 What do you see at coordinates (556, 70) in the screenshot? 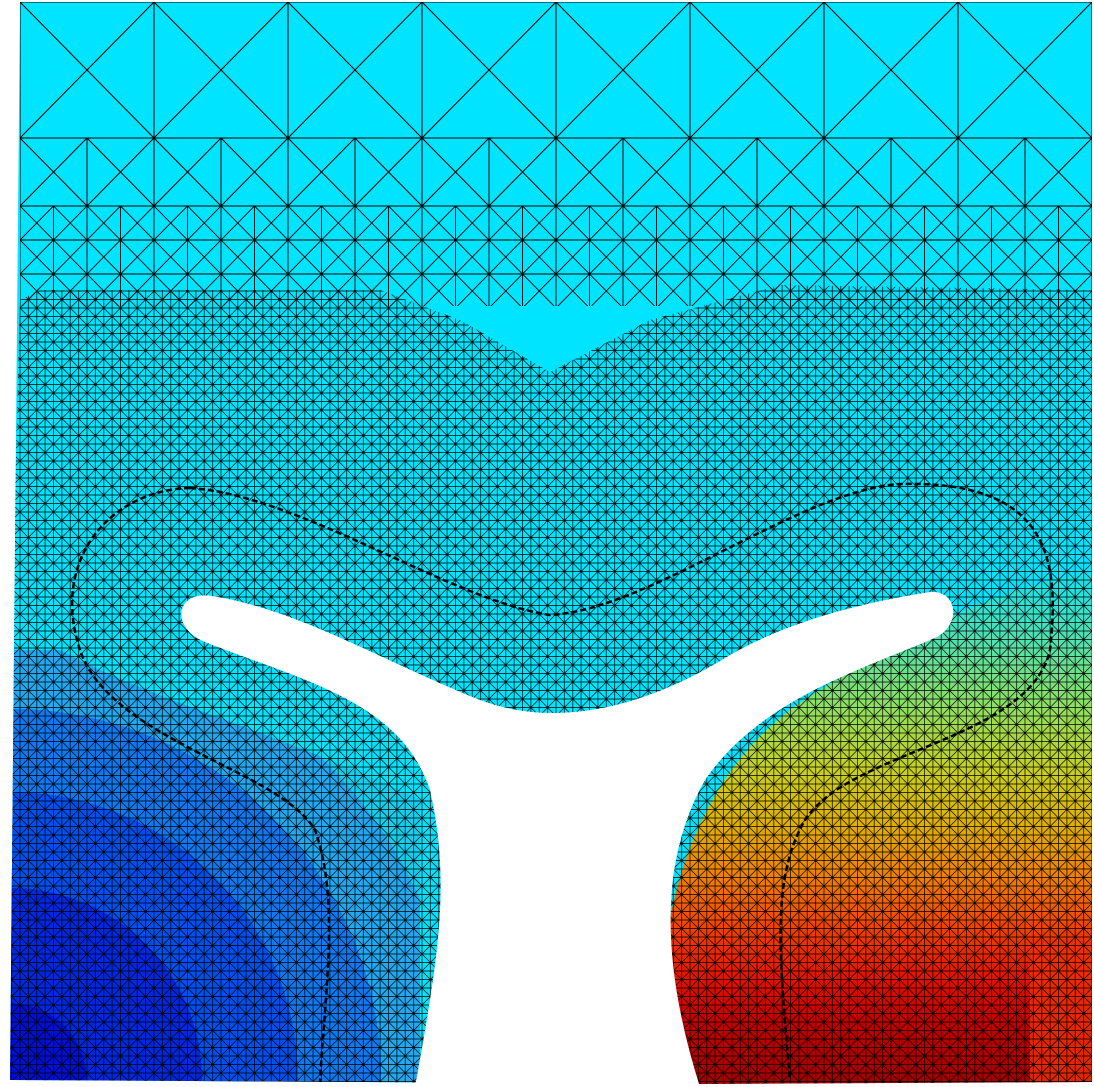
I see `mesh-coarse` at bounding box center [556, 70].